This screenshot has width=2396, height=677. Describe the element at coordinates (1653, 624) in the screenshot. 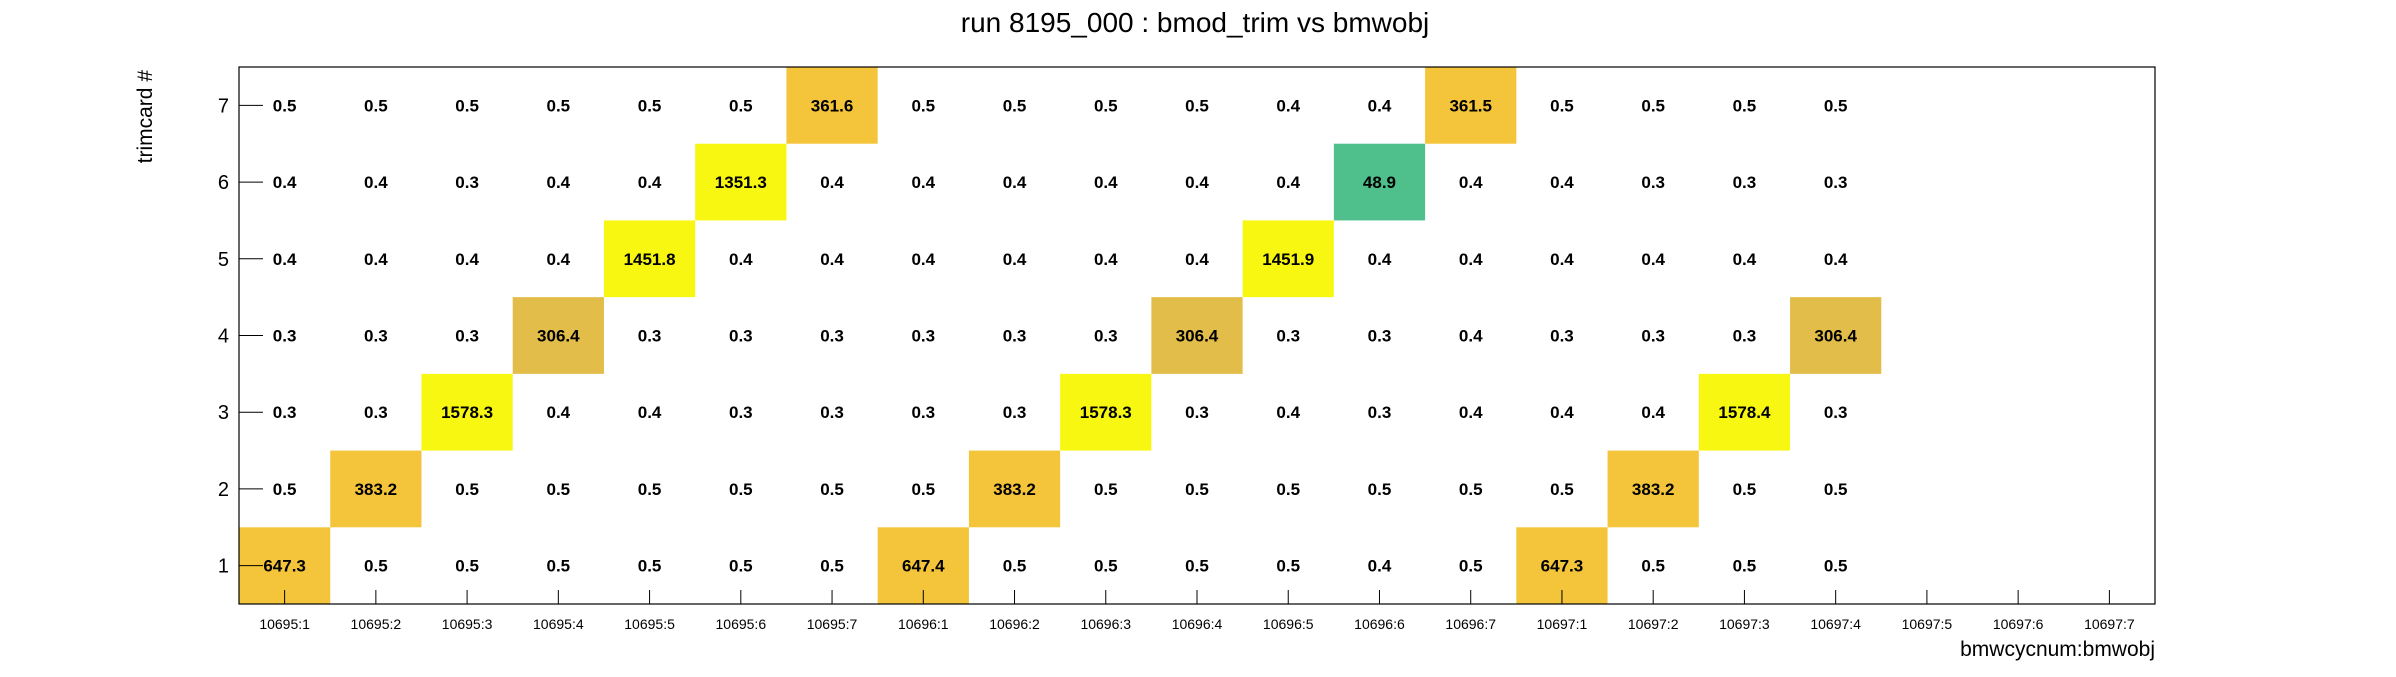

I see `x-tick-label: 10697:2` at that location.